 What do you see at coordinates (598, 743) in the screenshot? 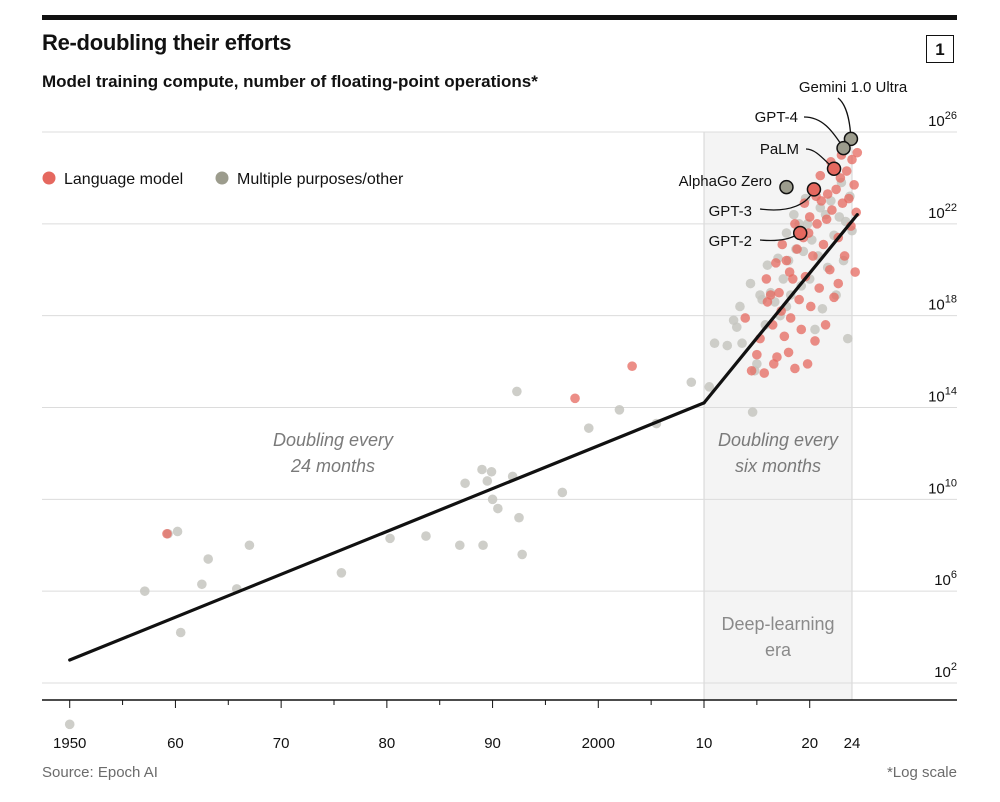
I see `x-tick-label: 2000` at bounding box center [598, 743].